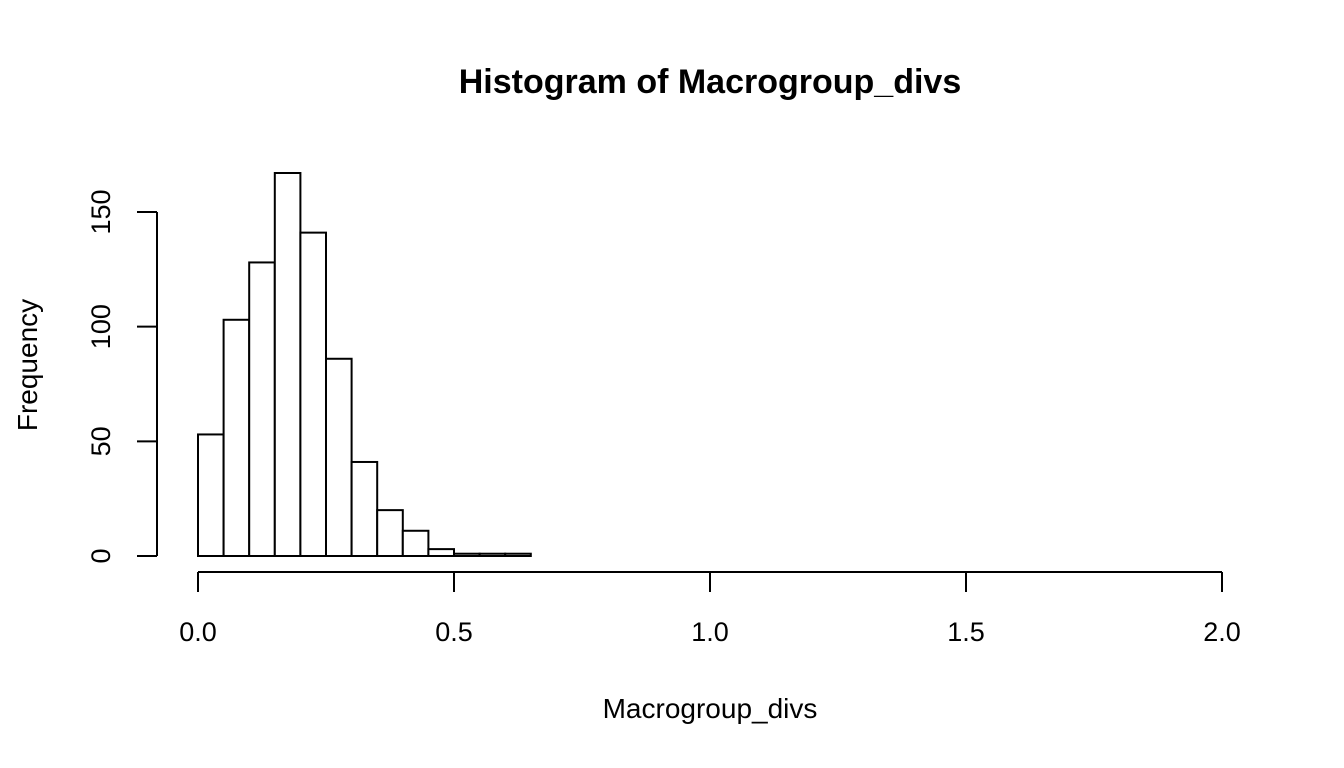 Image resolution: width=1344 pixels, height=768 pixels. Describe the element at coordinates (710, 82) in the screenshot. I see `chart-title: Histogram of Macrogroup_divs` at that location.